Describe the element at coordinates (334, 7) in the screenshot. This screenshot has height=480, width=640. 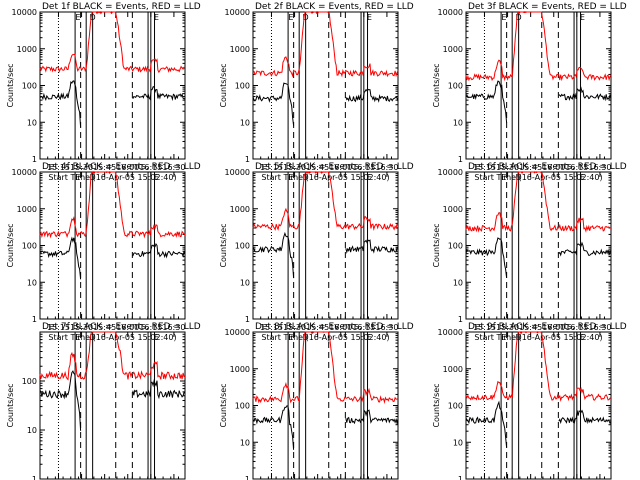
I see `panel-title: Det 2f BLACK = Events, RED = LLD` at that location.